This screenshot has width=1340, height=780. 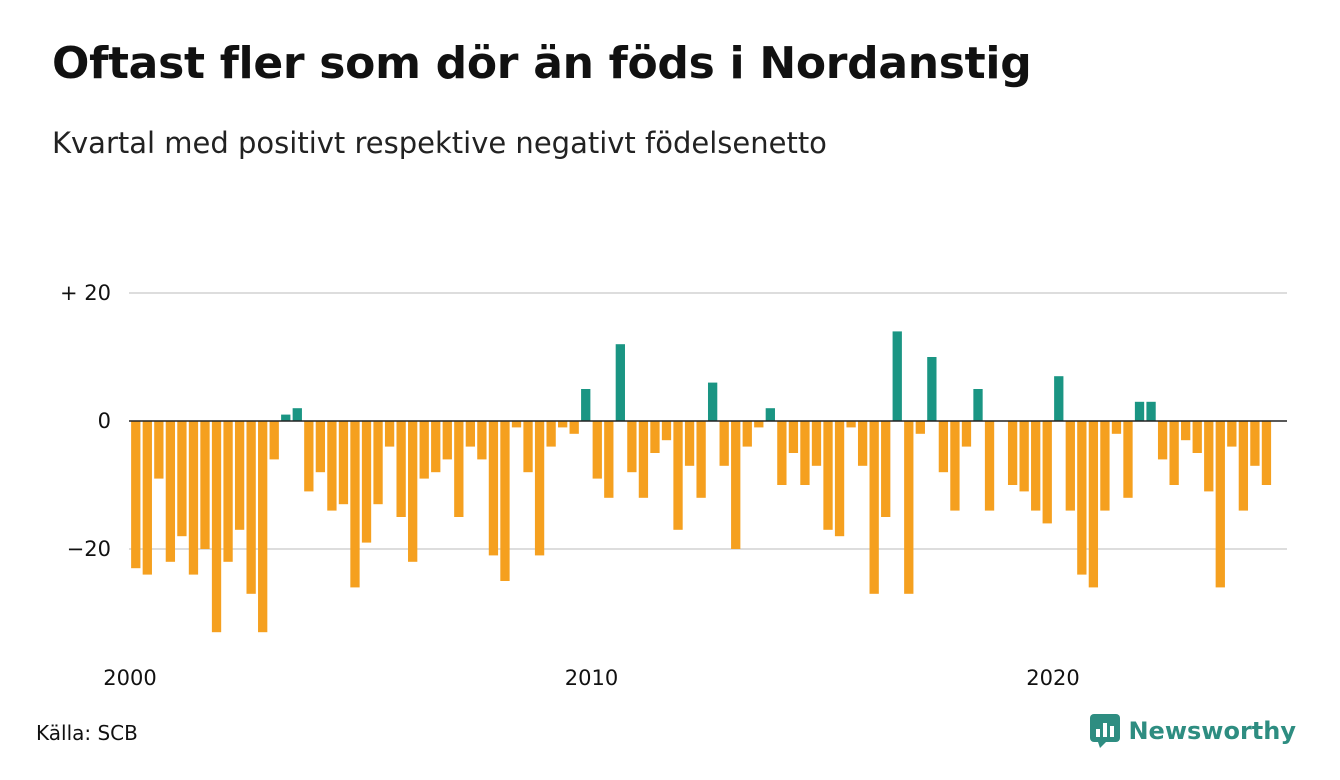 What do you see at coordinates (542, 63) in the screenshot?
I see `chart-title: Oftast fler som dör än föds i Nordanstig` at bounding box center [542, 63].